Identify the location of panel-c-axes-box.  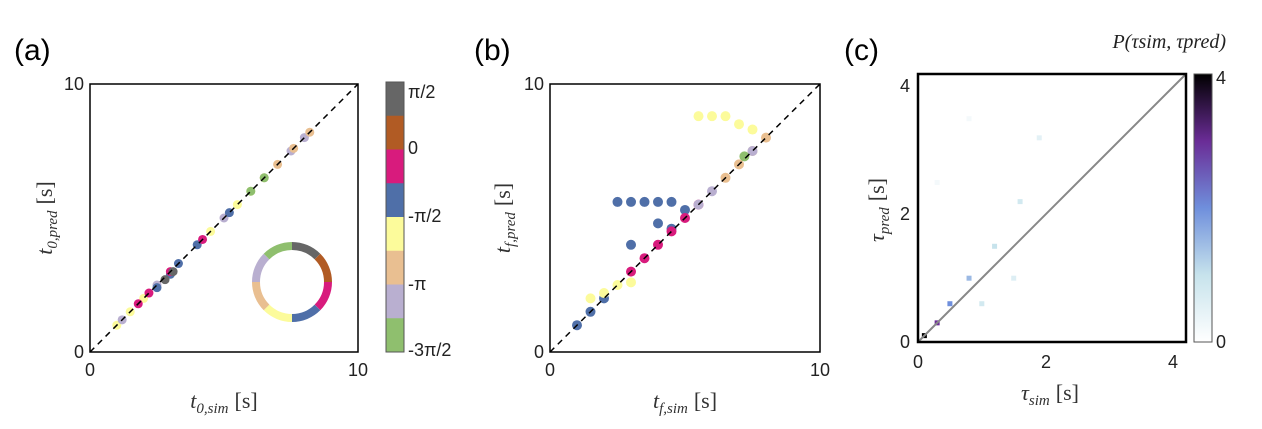
(1052, 208).